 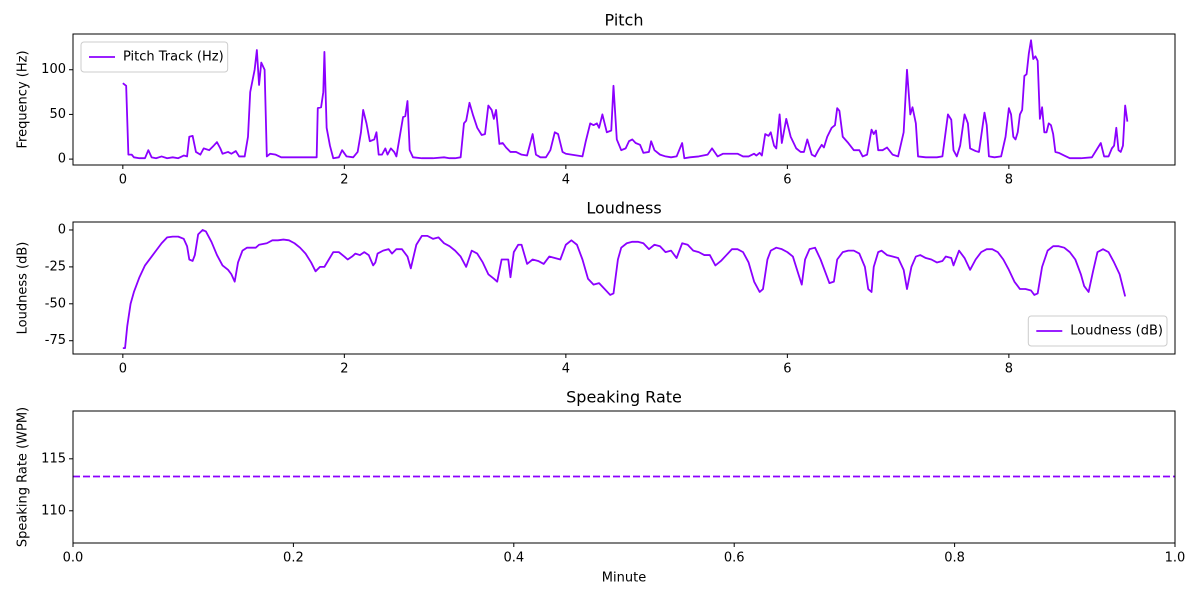 What do you see at coordinates (734, 558) in the screenshot?
I see `x-tick-label: 0.6` at bounding box center [734, 558].